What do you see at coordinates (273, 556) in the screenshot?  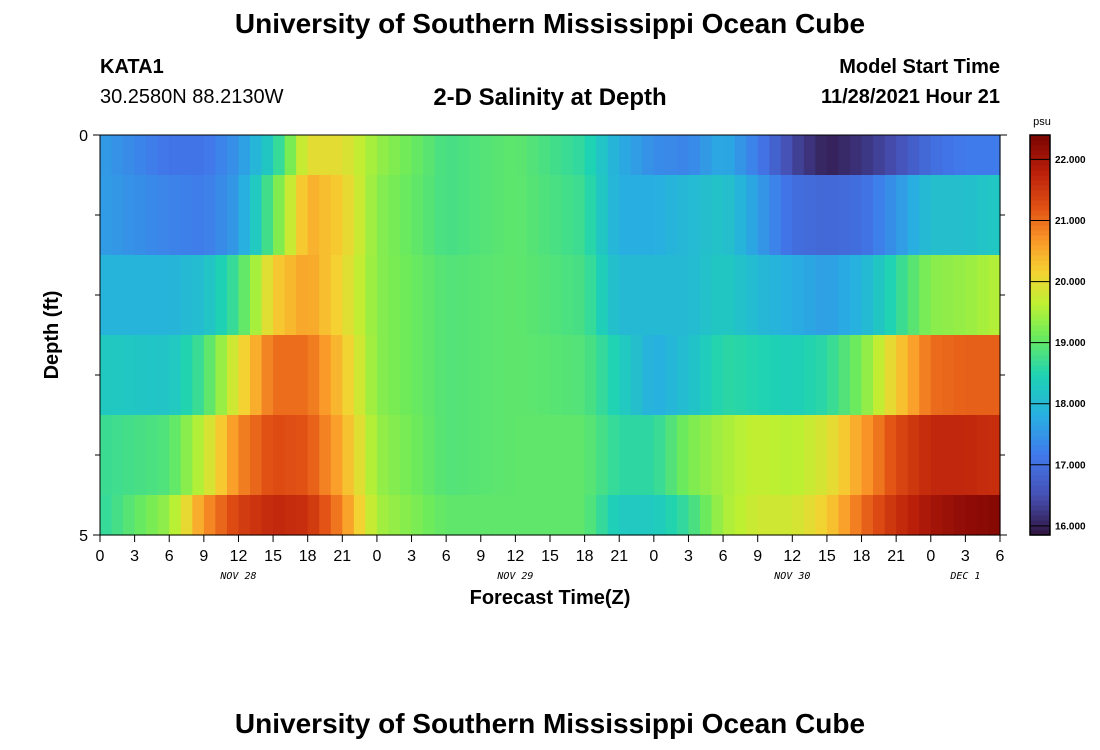 I see `x-tick-label: 15` at bounding box center [273, 556].